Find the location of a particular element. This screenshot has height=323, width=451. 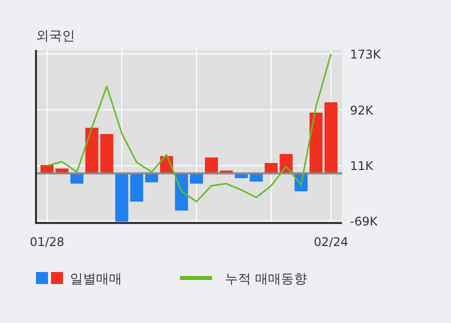

y-tick-label: -69K is located at coordinates (364, 221).